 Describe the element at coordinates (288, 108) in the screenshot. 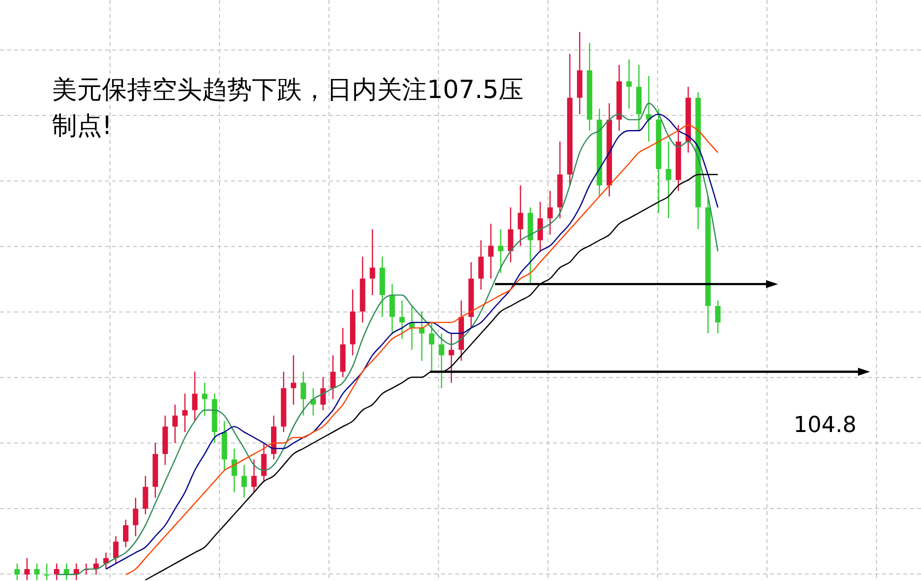

I see `text: 美元保持空头趋势下跌，日内关注107.5压制点!` at that location.